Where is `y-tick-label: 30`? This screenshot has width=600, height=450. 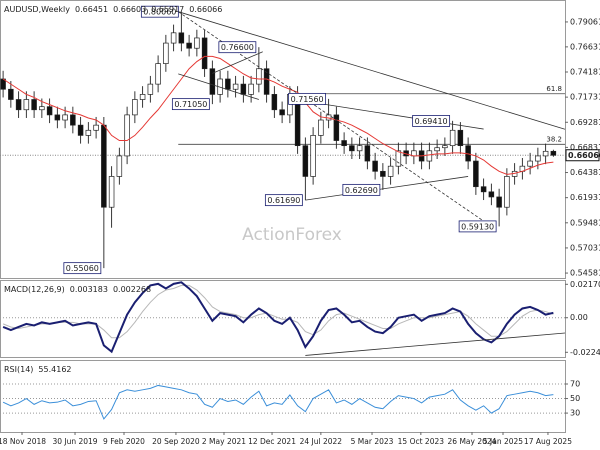
y-tick-label: 30 is located at coordinates (575, 413).